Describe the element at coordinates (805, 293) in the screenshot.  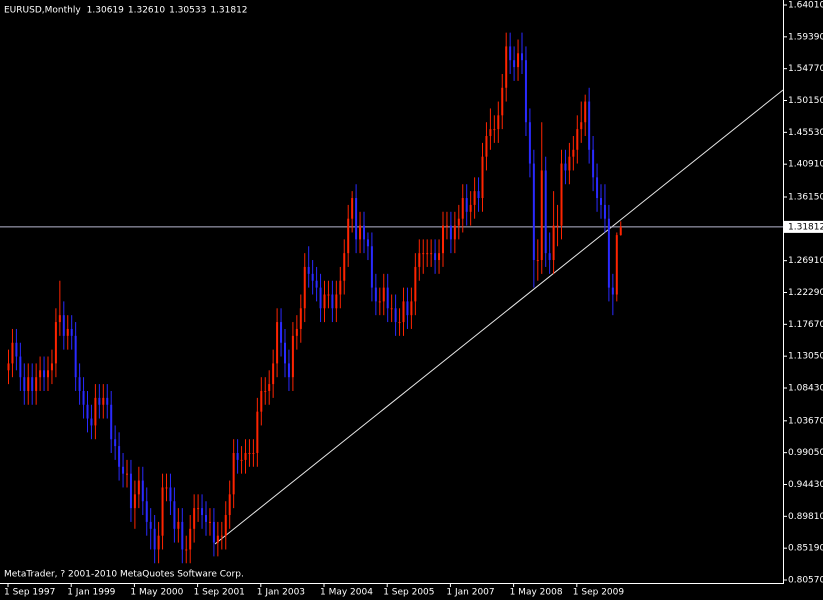
I see `y-tick-label: 1.22290` at that location.